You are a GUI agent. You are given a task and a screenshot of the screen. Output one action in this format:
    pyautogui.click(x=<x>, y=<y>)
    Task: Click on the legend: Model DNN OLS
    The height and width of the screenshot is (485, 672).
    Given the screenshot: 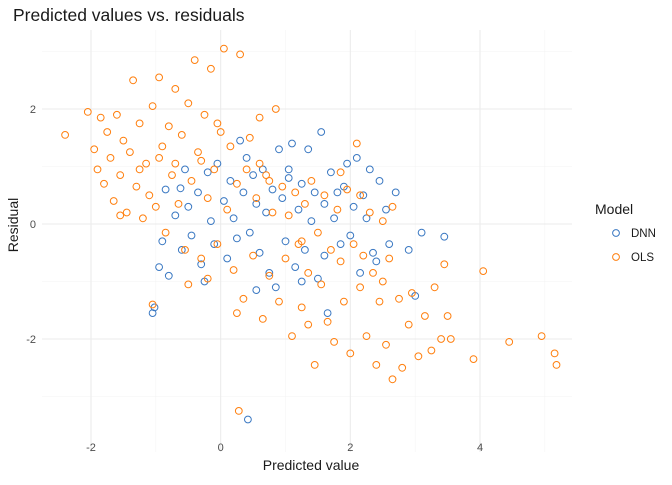 What is the action you would take?
    pyautogui.click(x=625, y=232)
    